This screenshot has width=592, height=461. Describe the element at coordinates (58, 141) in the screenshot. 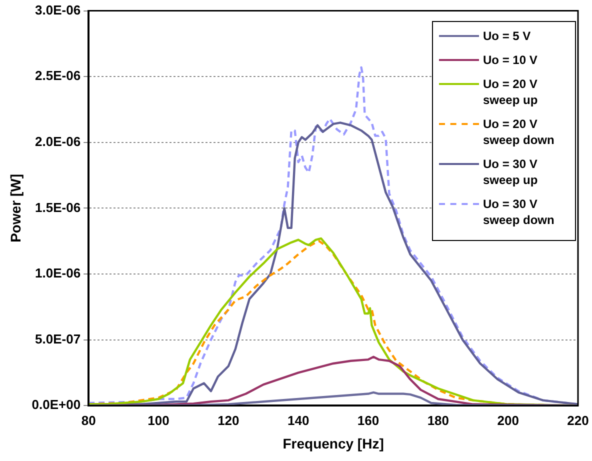

I see `y-tick-label: 2.0E-06` at that location.